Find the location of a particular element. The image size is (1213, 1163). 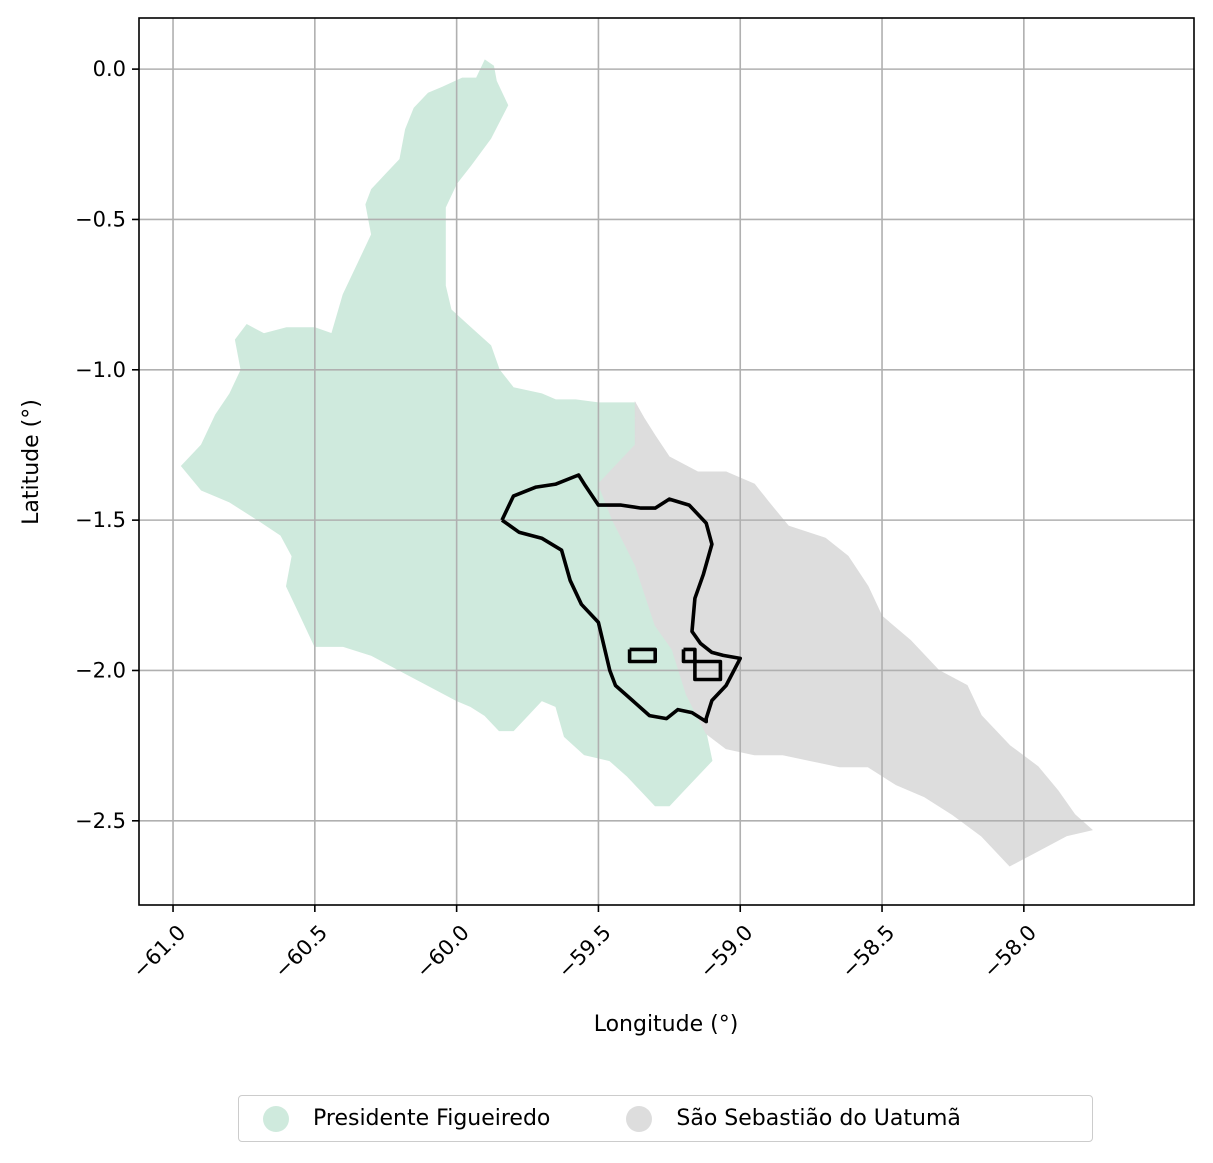

legend-label: Presidente Figueiredo is located at coordinates (432, 1118).